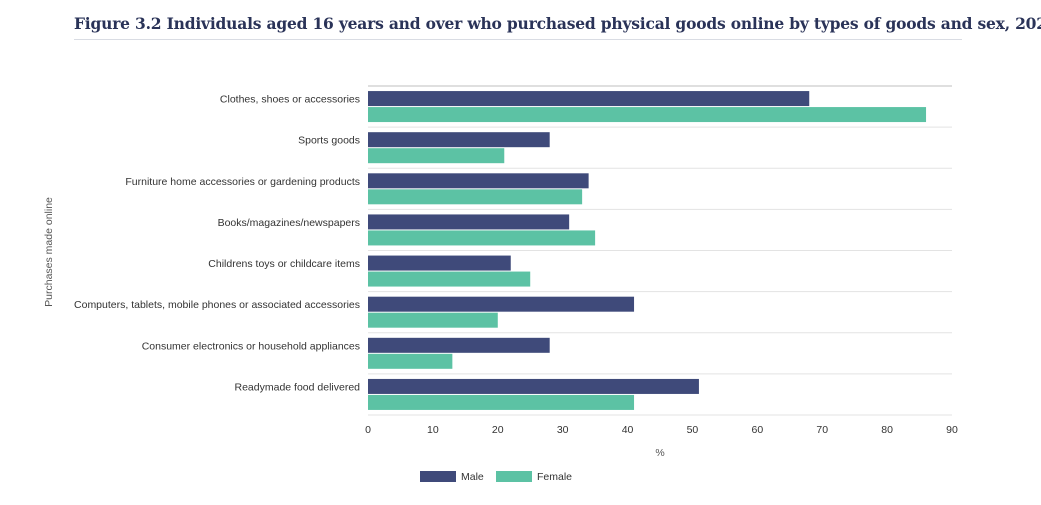 The height and width of the screenshot is (505, 1041). What do you see at coordinates (822, 430) in the screenshot?
I see `x-tick-label: 70` at bounding box center [822, 430].